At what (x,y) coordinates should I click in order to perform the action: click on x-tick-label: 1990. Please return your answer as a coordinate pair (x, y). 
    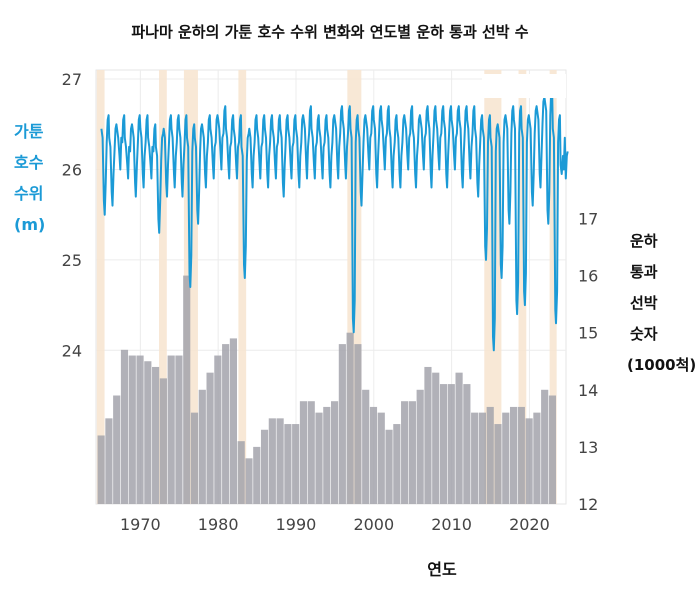
    Looking at the image, I should click on (296, 524).